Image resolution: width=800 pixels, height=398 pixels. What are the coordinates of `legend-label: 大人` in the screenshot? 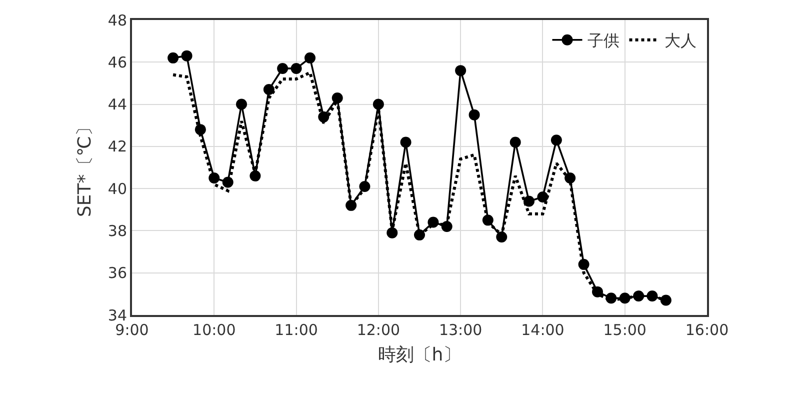 It's located at (680, 40).